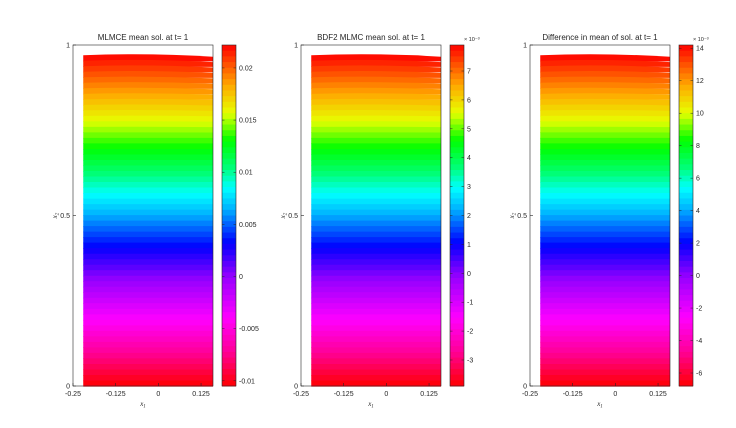 Image resolution: width=736 pixels, height=428 pixels. I want to click on colorbar-tick-label: 1, so click(469, 245).